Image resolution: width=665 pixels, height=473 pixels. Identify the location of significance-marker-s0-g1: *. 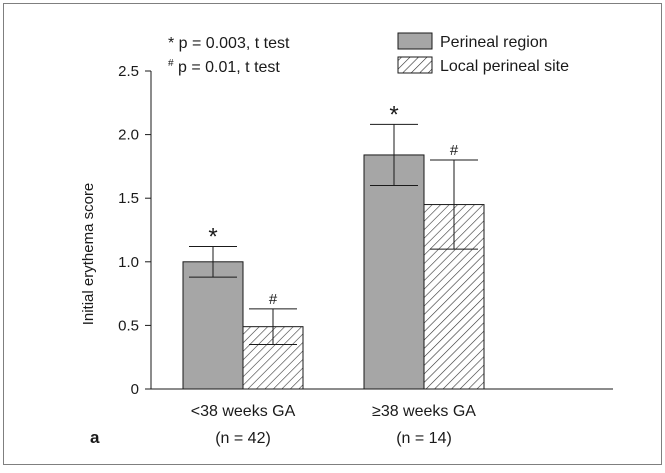
(393, 114).